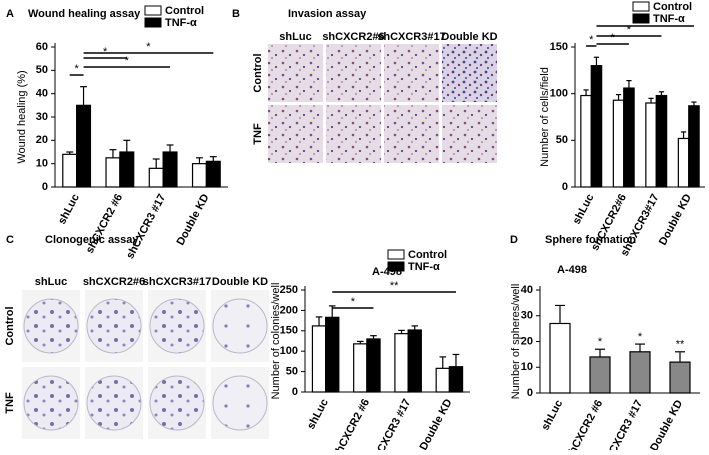 This screenshot has width=709, height=455. What do you see at coordinates (516, 342) in the screenshot?
I see `y-axis-label: Number of spheres/well` at bounding box center [516, 342].